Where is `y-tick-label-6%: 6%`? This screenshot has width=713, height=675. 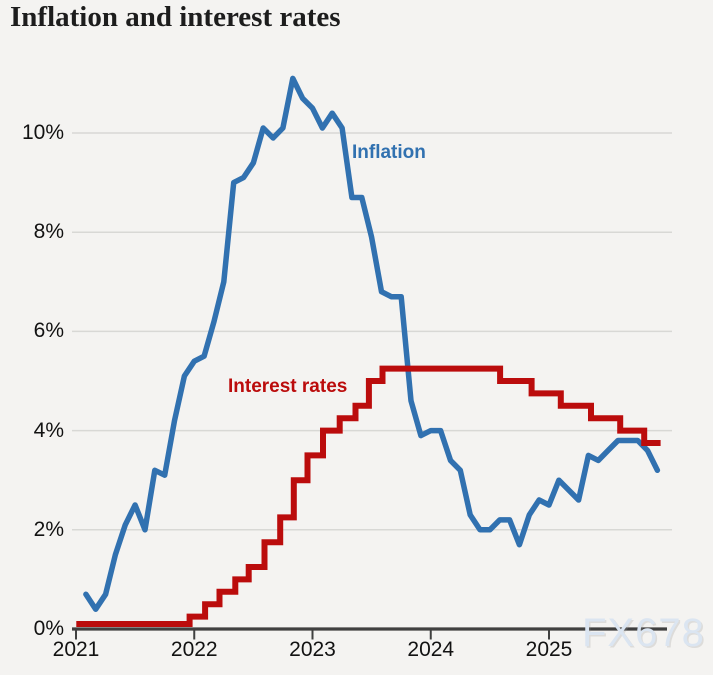
y-tick-label-6%: 6% is located at coordinates (48, 331).